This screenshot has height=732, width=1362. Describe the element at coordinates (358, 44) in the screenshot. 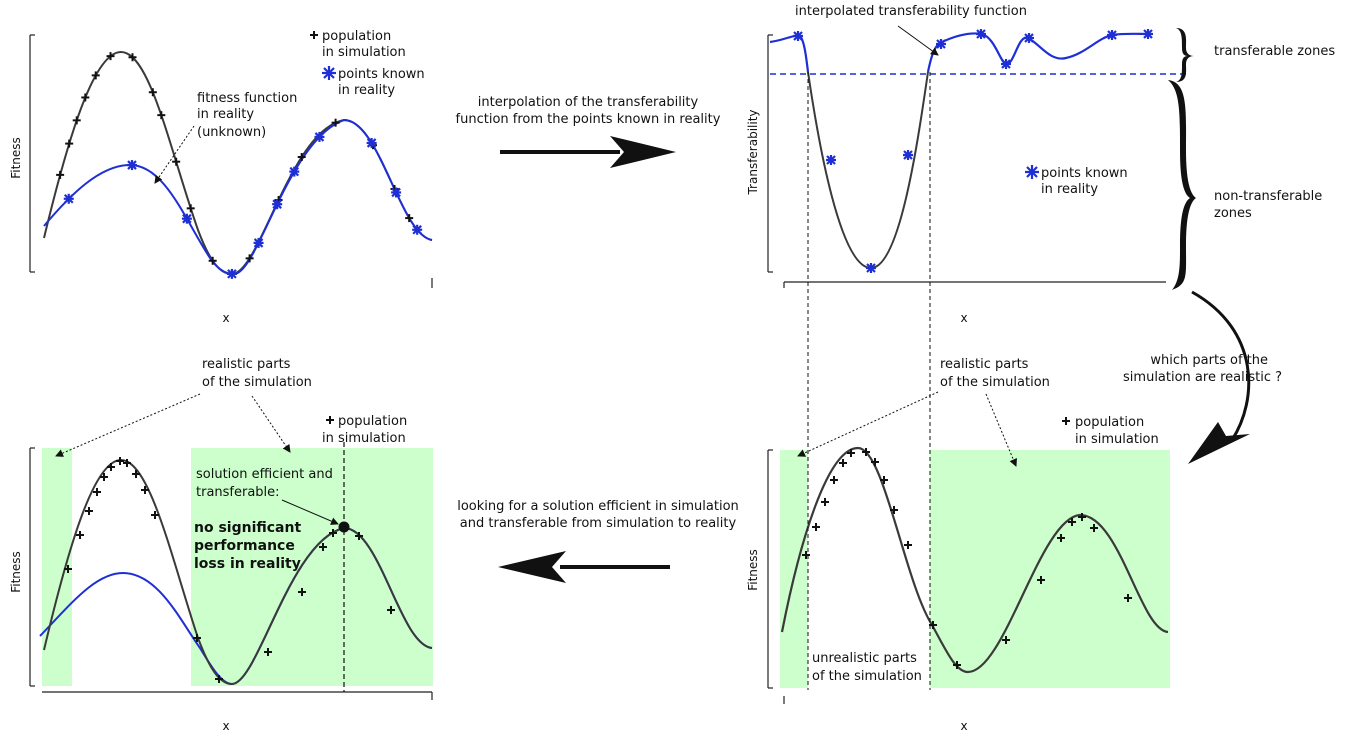

I see `legend-population-top-left: population in simulation` at that location.